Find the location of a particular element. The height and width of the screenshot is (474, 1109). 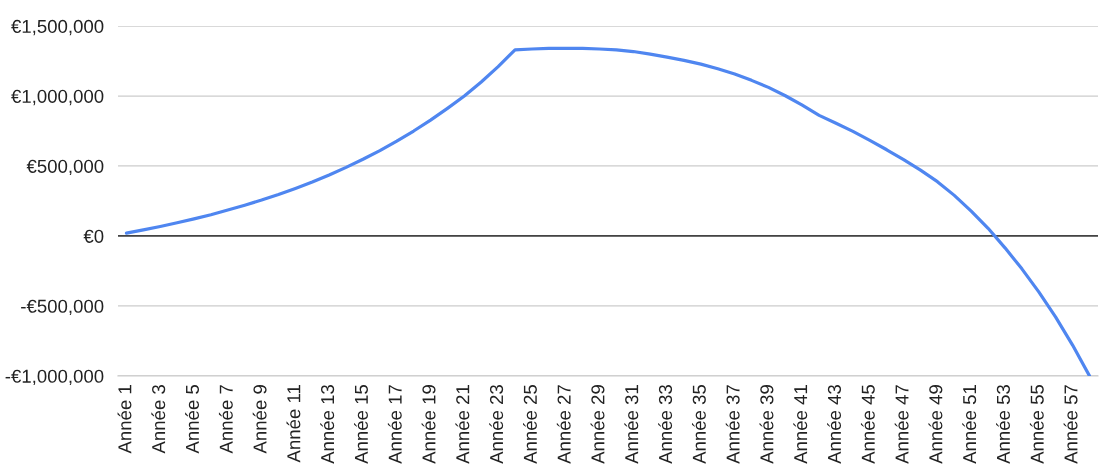

x-tick-label: Année 49 is located at coordinates (935, 424).